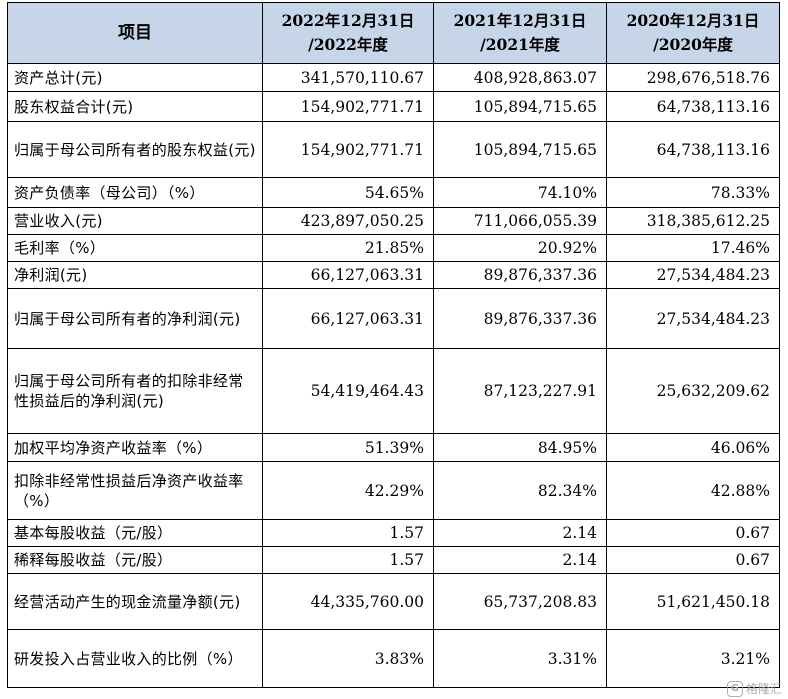  What do you see at coordinates (693, 490) in the screenshot?
I see `value-2020: 42.88%` at bounding box center [693, 490].